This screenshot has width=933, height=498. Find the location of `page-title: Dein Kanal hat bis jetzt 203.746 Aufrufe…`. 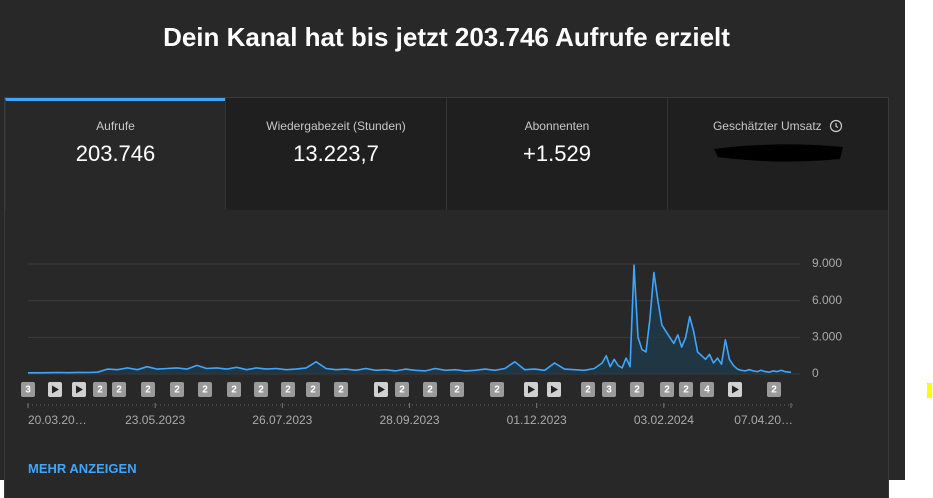

page-title: Dein Kanal hat bis jetzt 203.746 Aufrufe… is located at coordinates (446, 37).